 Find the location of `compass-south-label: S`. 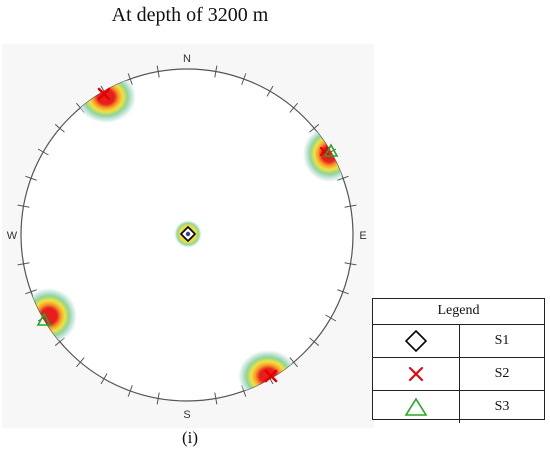

compass-south-label: S is located at coordinates (186, 415).